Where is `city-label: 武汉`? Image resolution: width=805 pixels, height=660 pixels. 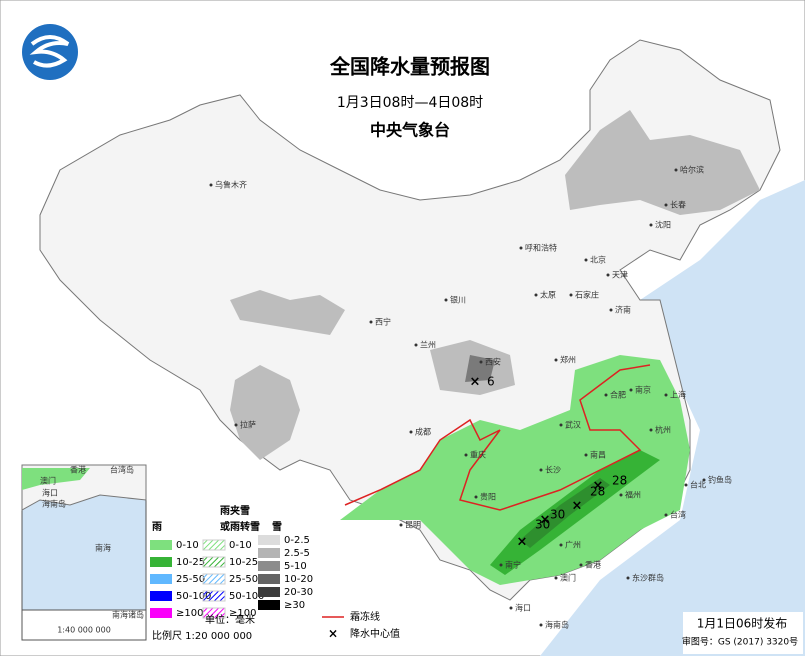
city-label: 武汉 is located at coordinates (573, 425).